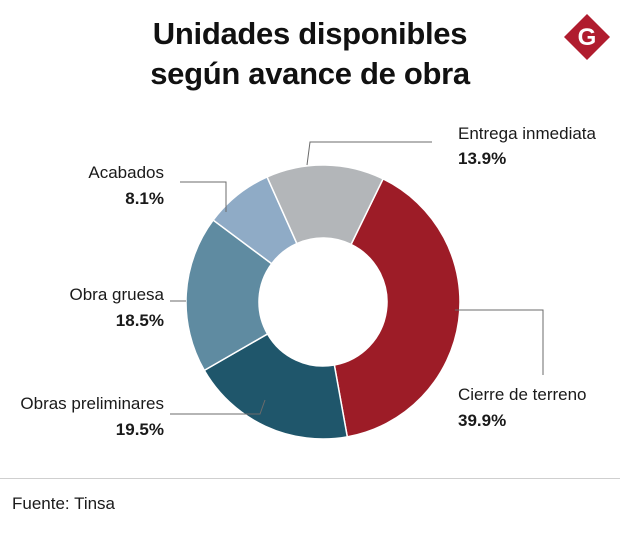  Describe the element at coordinates (369, 153) in the screenshot. I see `leader-line-entrega` at that location.